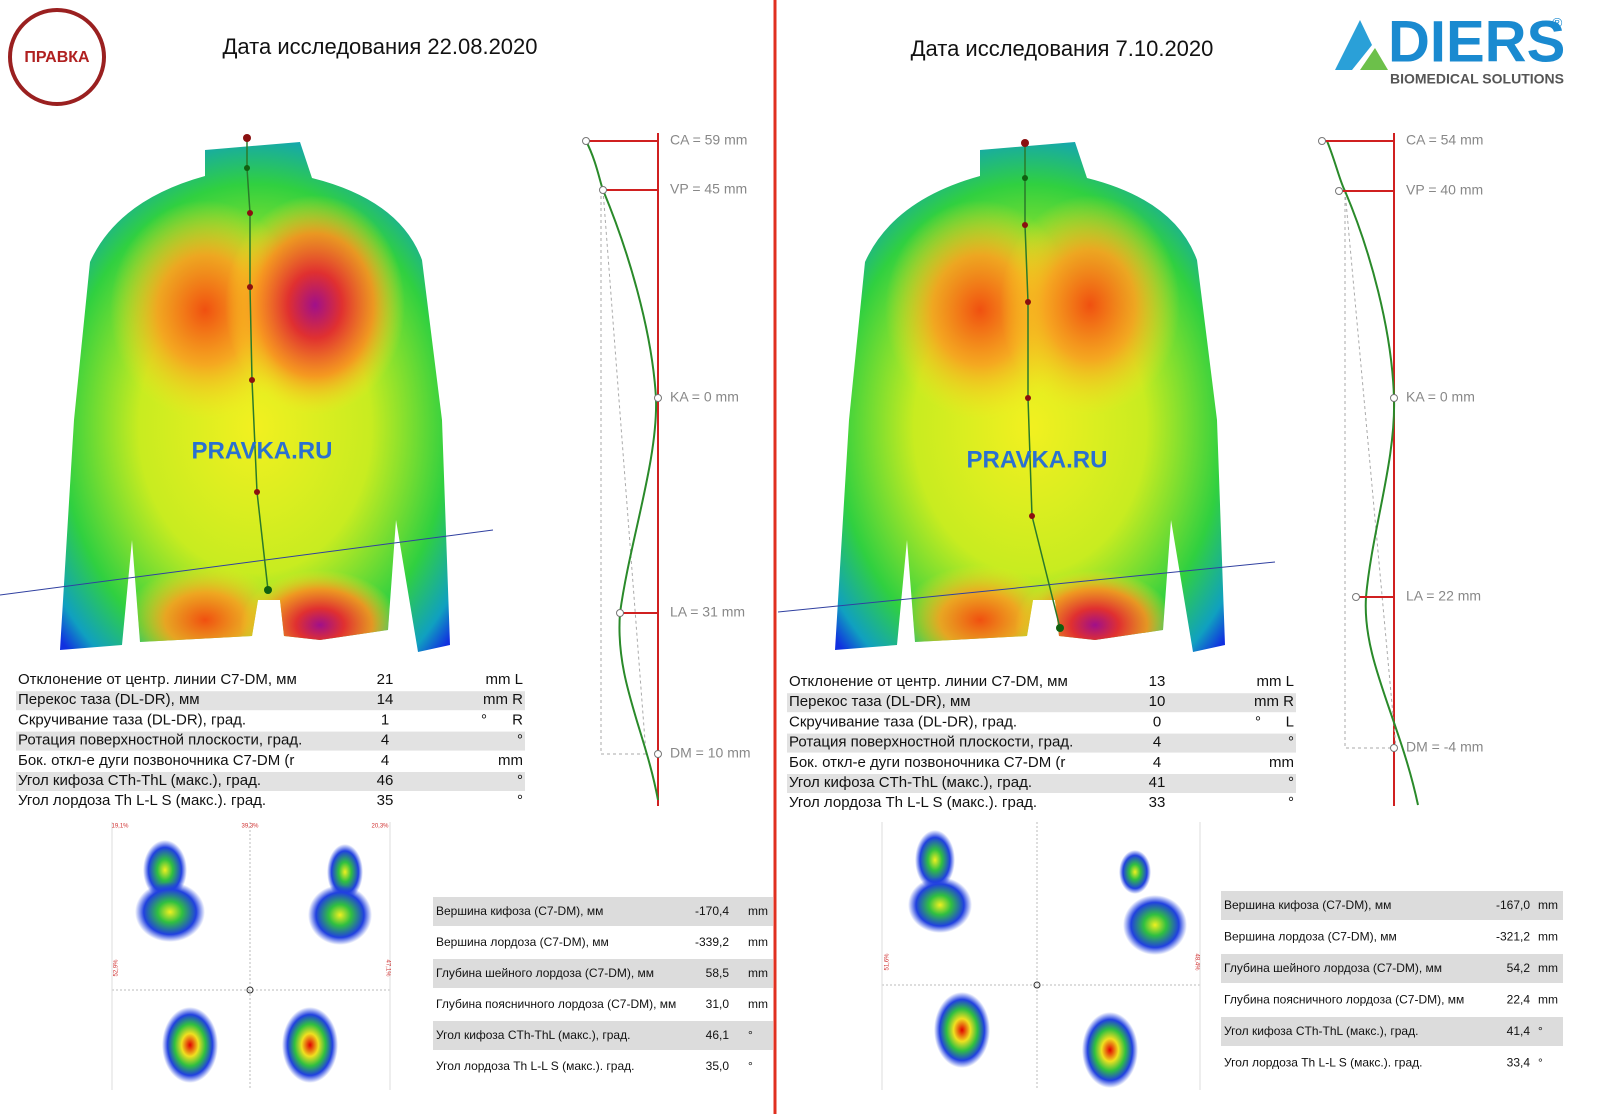 The width and height of the screenshot is (1600, 1114). I want to click on foot-label: 51,6%, so click(888, 962).